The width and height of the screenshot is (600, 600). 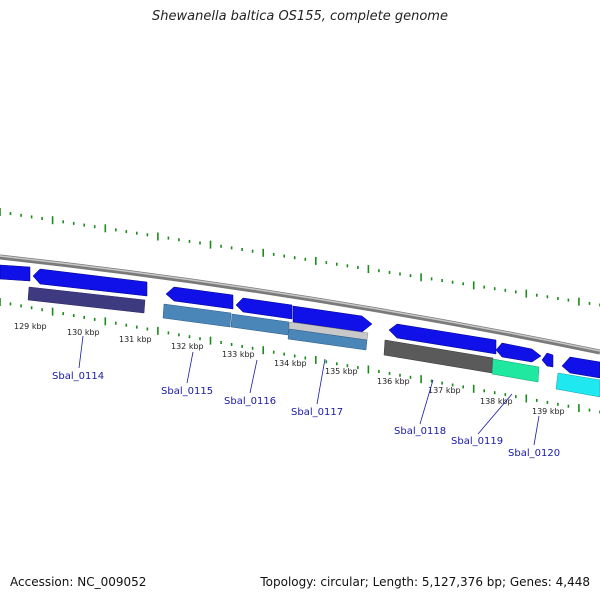 I want to click on scale-label: 129 kbp, so click(x=30, y=326).